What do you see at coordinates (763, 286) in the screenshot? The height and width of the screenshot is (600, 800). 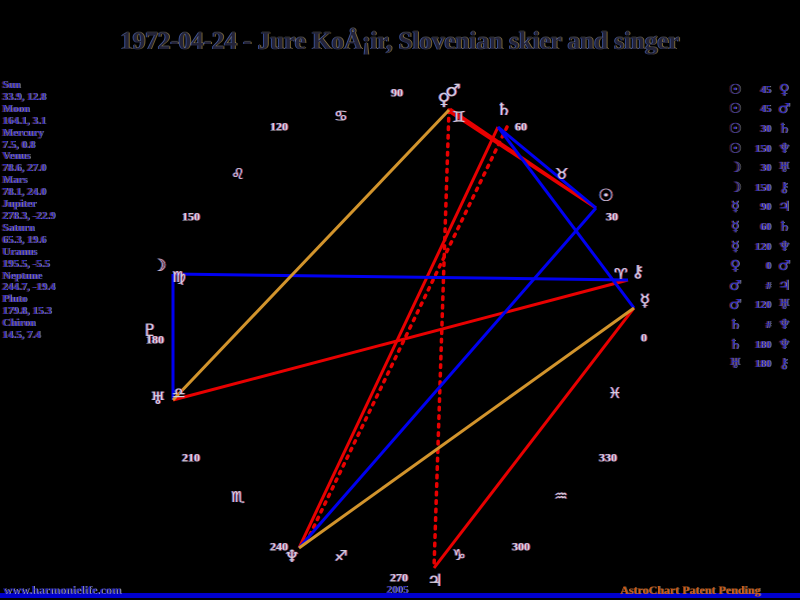 I see `aspect-row: ♂ # ♃` at bounding box center [763, 286].